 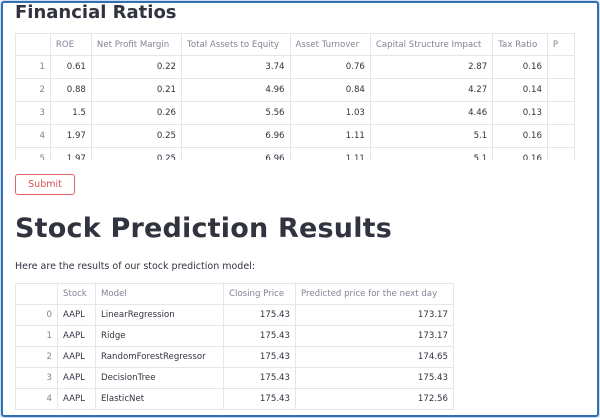 What do you see at coordinates (33, 153) in the screenshot?
I see `row-index-cell: 5` at bounding box center [33, 153].